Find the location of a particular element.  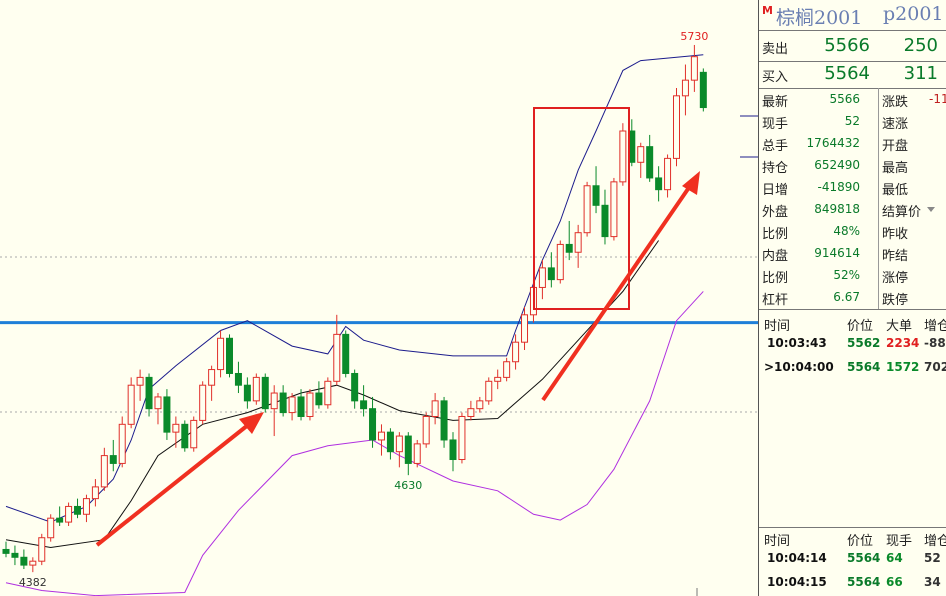

highlight-box is located at coordinates (581, 208).